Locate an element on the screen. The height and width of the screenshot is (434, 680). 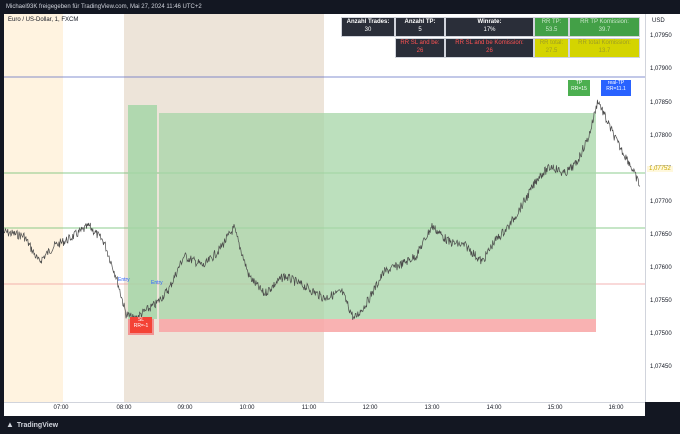
time-tick-label: 08:00 is located at coordinates (124, 408).